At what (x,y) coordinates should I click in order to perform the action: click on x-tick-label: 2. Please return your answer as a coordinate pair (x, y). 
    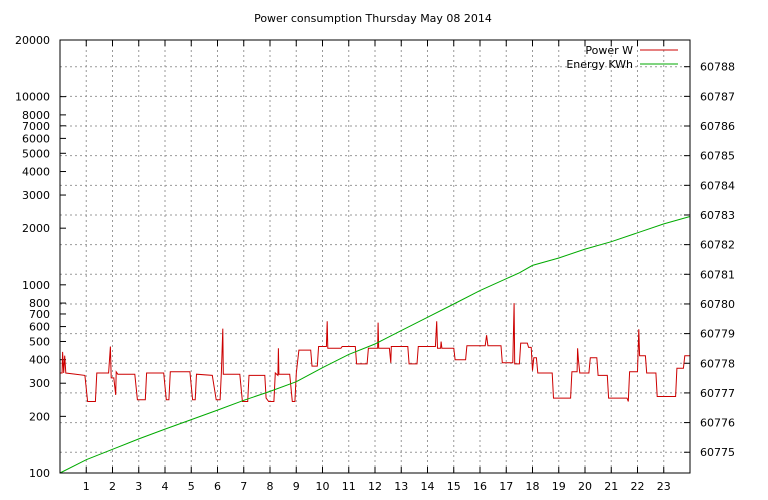
    Looking at the image, I should click on (112, 486).